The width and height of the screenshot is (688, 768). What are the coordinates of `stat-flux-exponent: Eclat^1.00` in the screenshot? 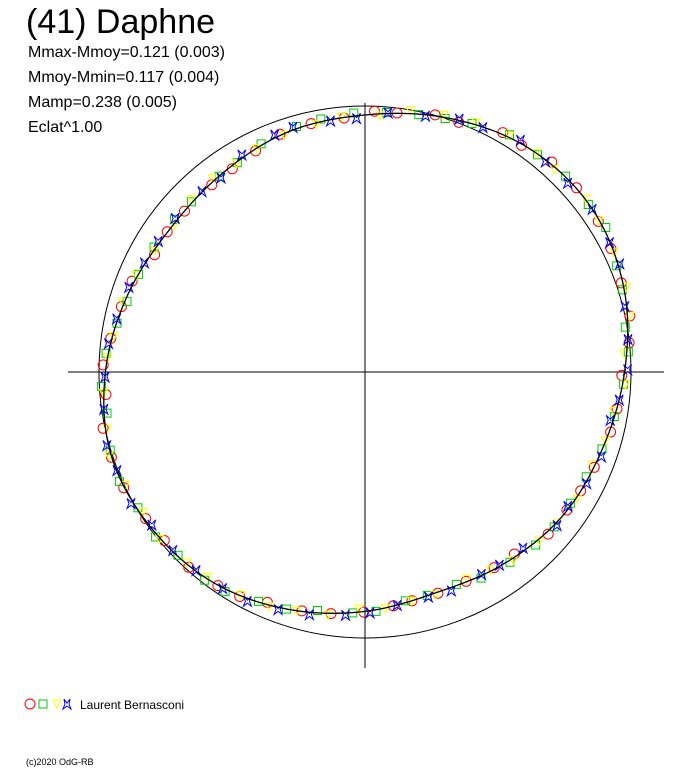 It's located at (65, 127).